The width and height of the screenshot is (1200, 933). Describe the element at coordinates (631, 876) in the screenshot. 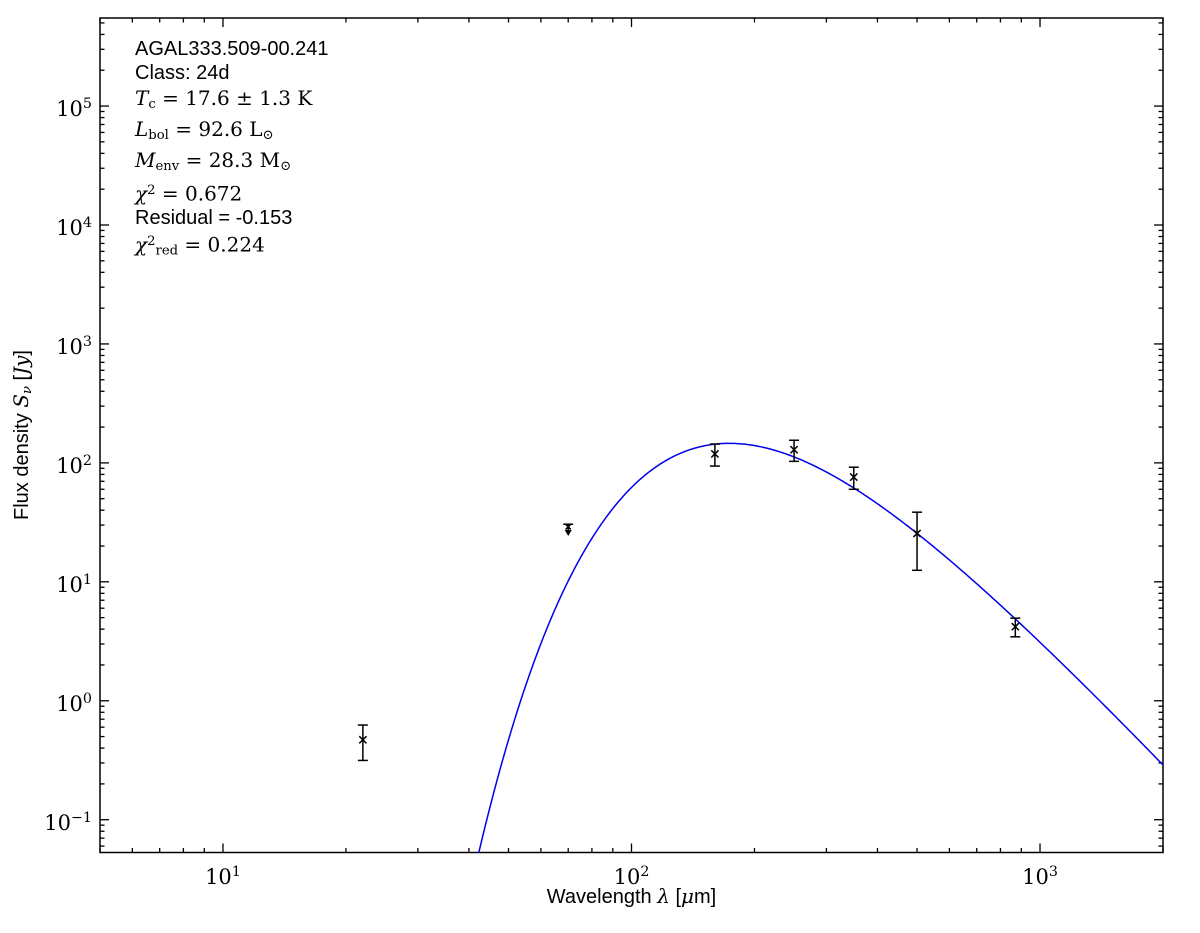

I see `x-tick-label: 102` at that location.